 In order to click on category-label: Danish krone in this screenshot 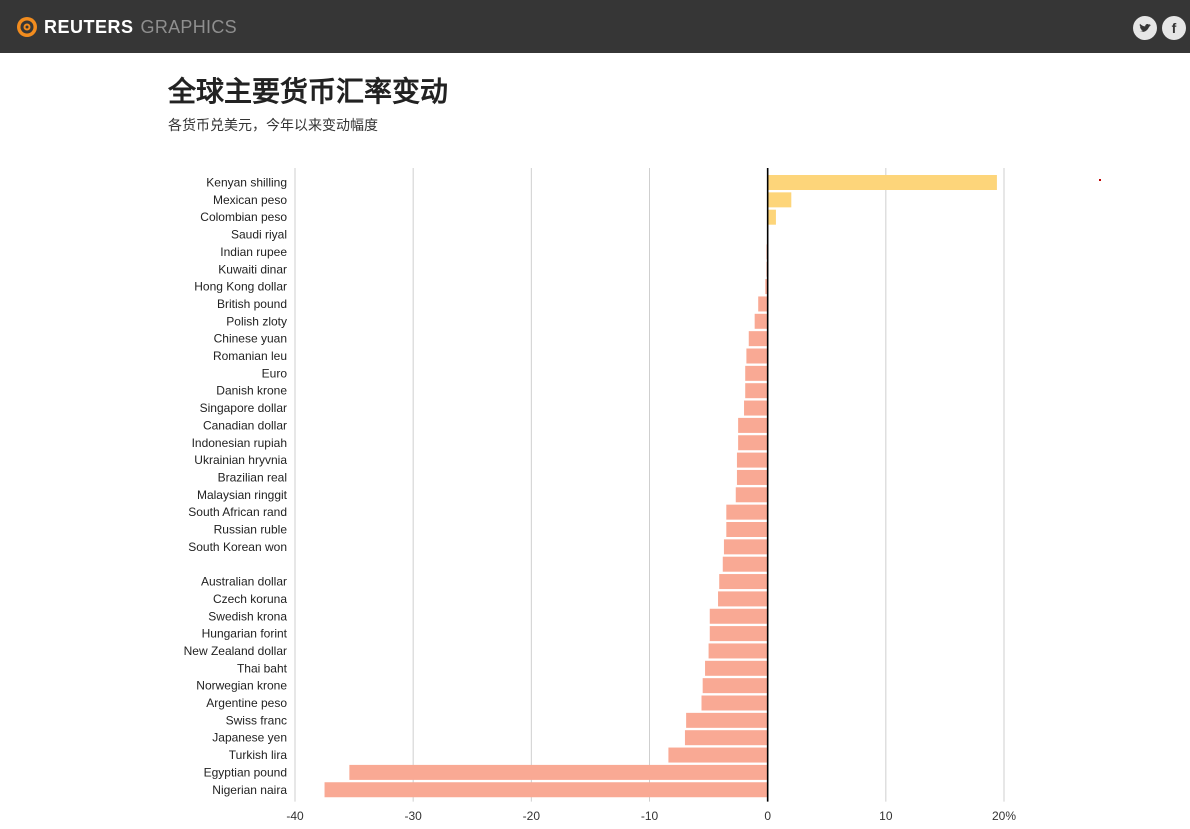, I will do `click(251, 391)`.